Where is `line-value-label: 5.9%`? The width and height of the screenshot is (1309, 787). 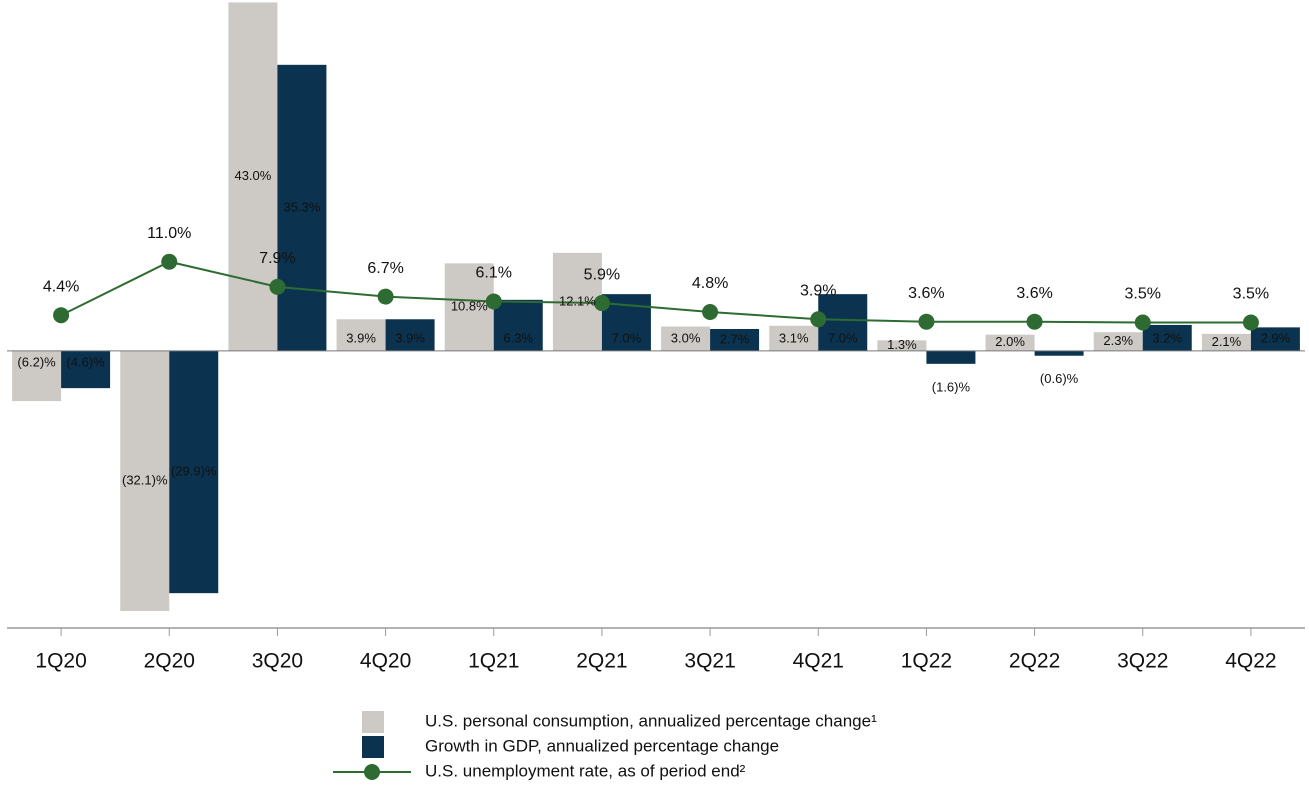 line-value-label: 5.9% is located at coordinates (602, 274).